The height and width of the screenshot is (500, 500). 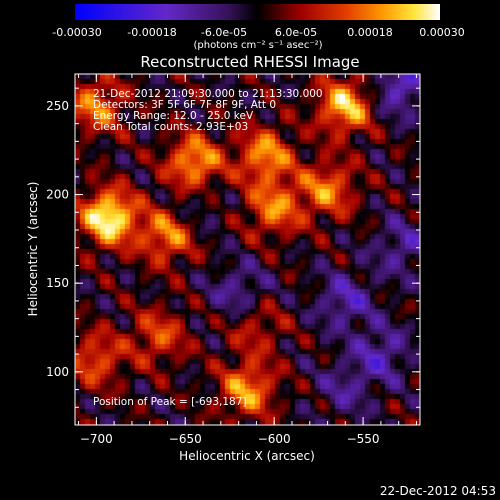 What do you see at coordinates (185, 105) in the screenshot?
I see `annotation-detectors: Detectors: 3F 5F 6F 7F 8F 9F, Att 0` at bounding box center [185, 105].